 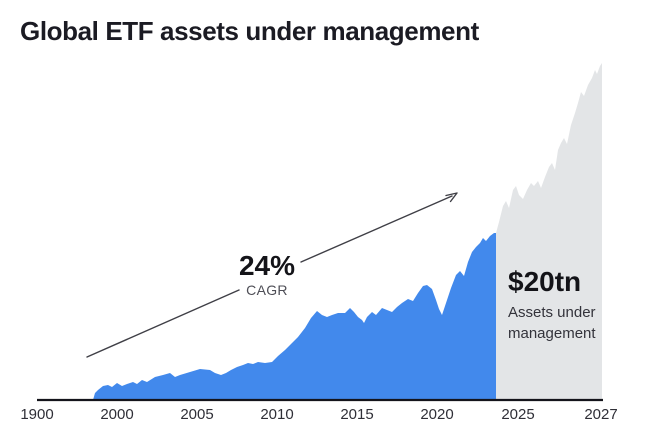 What do you see at coordinates (324, 417) in the screenshot?
I see `x-axis-tick-labels: 1900 2000 2005 2010 2015 2020 2025 2027` at bounding box center [324, 417].